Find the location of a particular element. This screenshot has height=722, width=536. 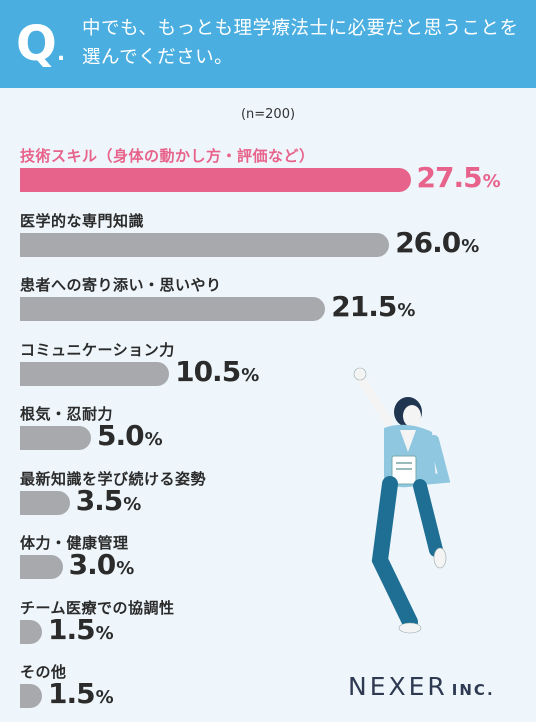

category-label: 医学的な専門知識 is located at coordinates (82, 220).